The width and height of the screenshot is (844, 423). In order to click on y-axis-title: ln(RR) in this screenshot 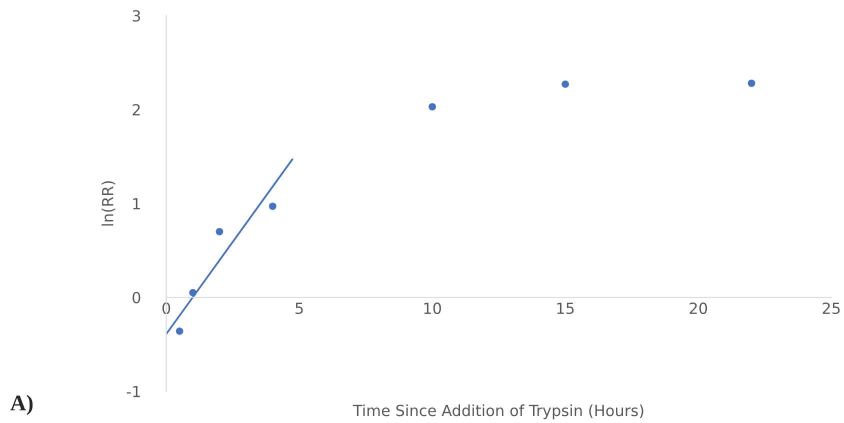, I will do `click(109, 203)`.